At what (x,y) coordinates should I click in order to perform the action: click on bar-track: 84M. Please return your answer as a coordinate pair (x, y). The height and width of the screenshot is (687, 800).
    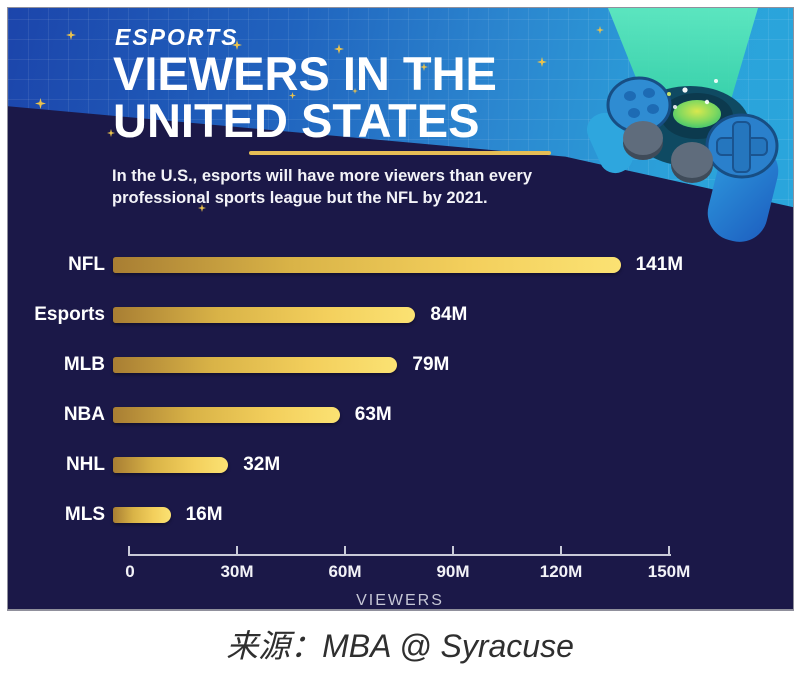
    Looking at the image, I should click on (290, 315).